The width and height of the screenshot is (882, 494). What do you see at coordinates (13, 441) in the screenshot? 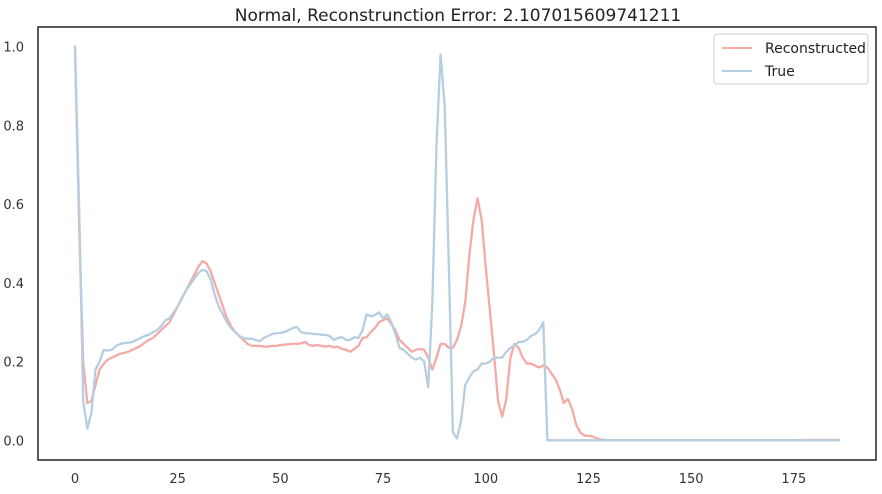
I see `y-tick-label: 0.0` at bounding box center [13, 441].